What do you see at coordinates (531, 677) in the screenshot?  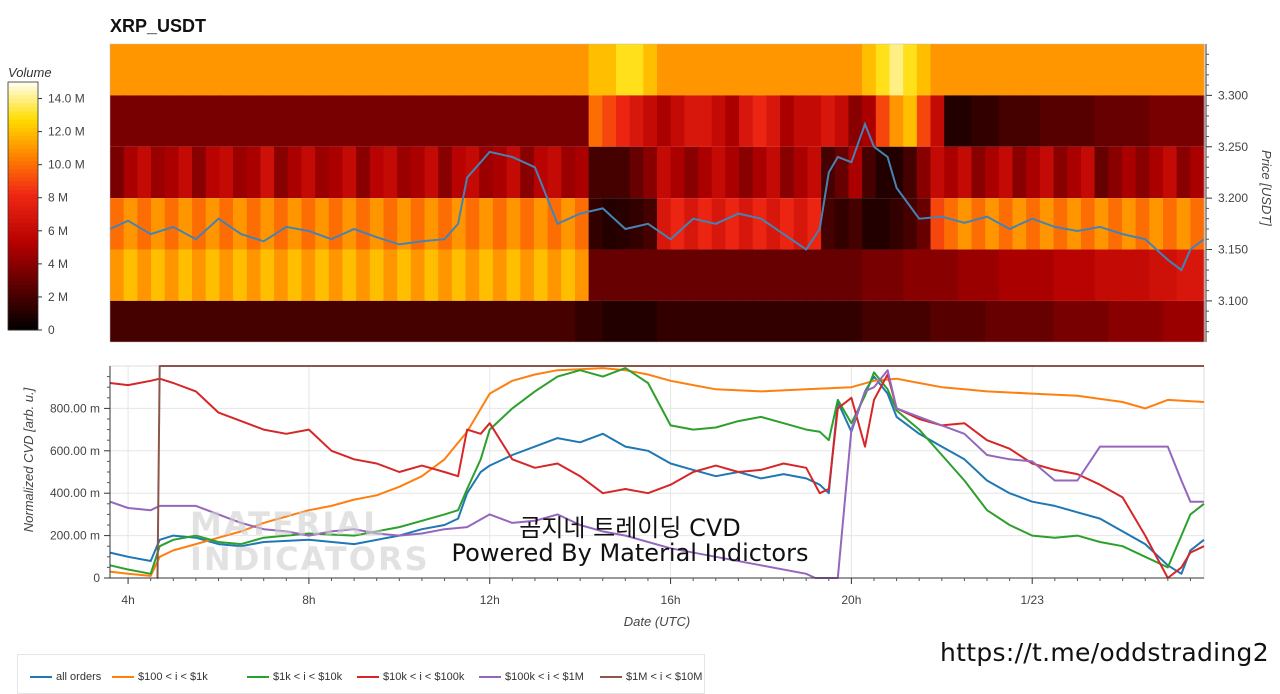 I see `legend-item: $100k < i < $1M` at bounding box center [531, 677].